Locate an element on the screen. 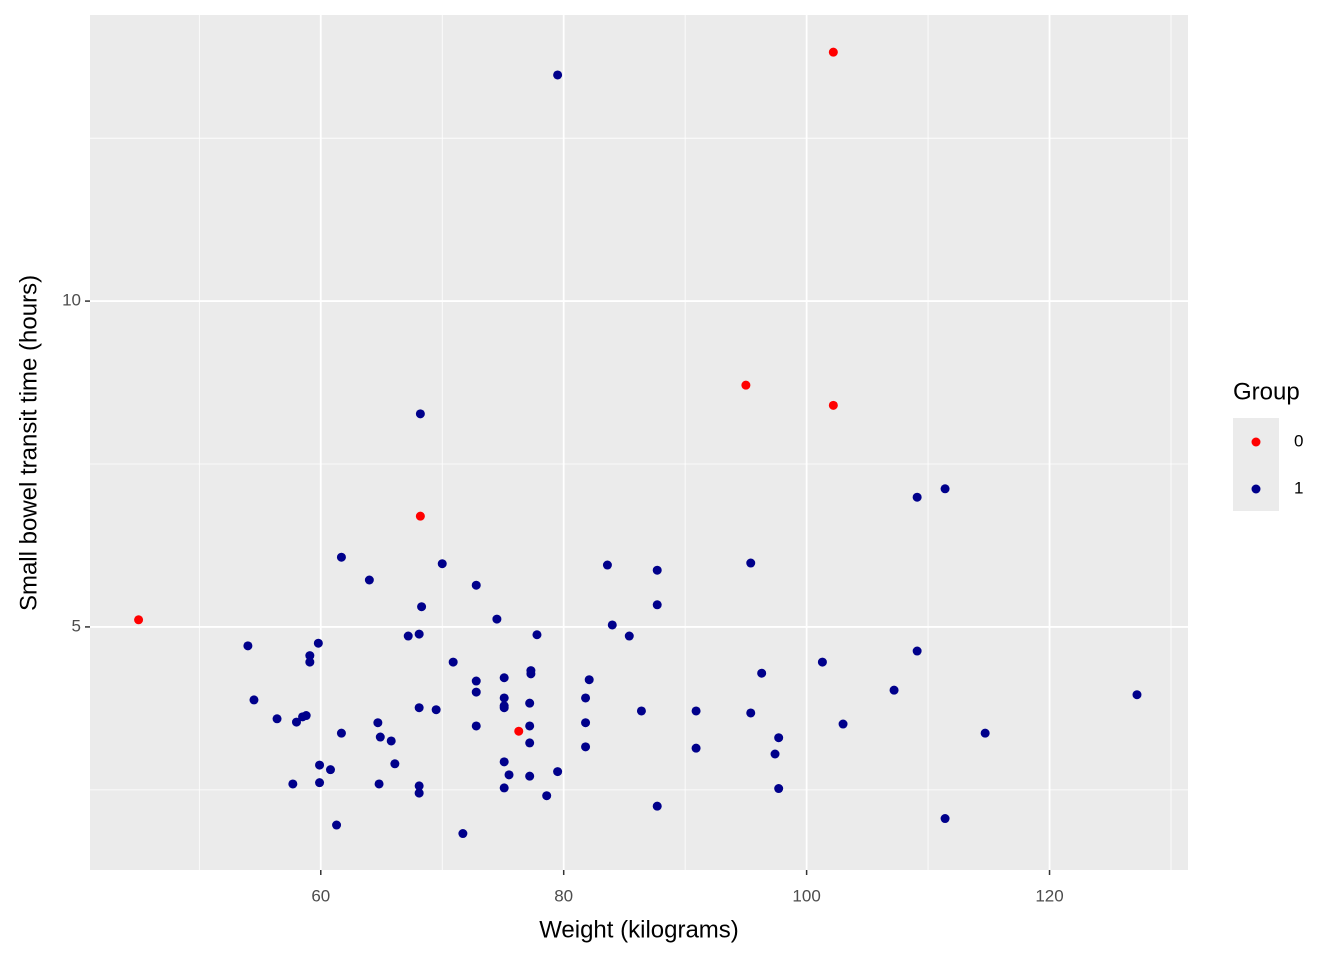  y-axis-title: Small bowel transit time (hours) is located at coordinates (28, 443).